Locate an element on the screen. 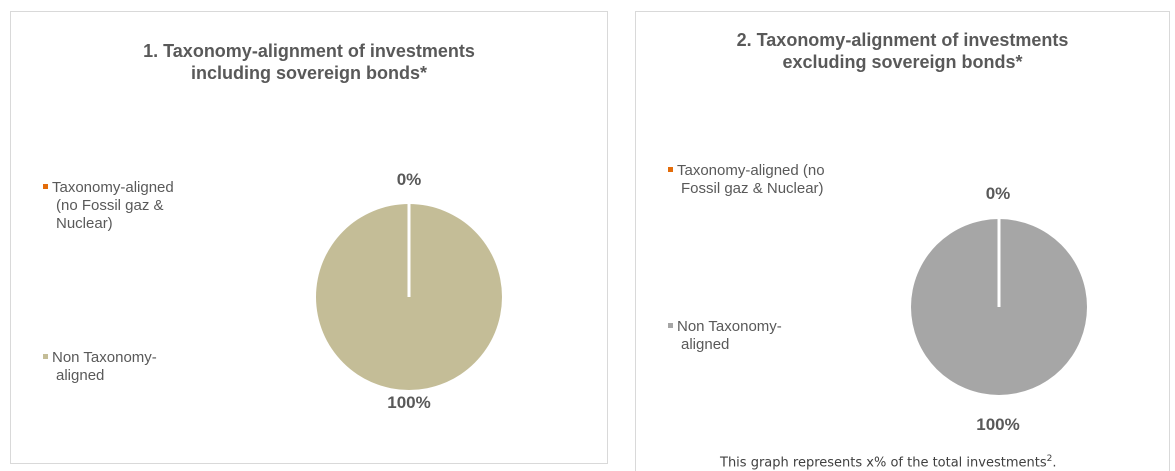 Image resolution: width=1175 pixels, height=471 pixels. chart-title-line: 1. Taxonomy-alignment of investments is located at coordinates (309, 51).